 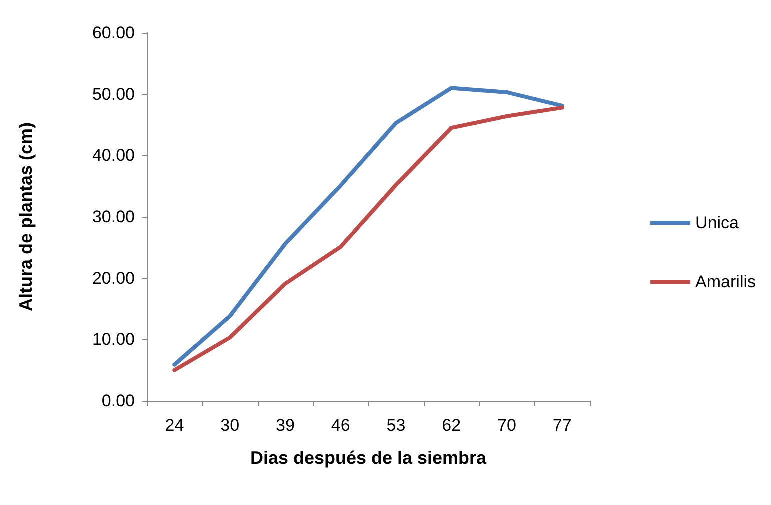 What do you see at coordinates (396, 425) in the screenshot?
I see `x-tick-label: 53` at bounding box center [396, 425].